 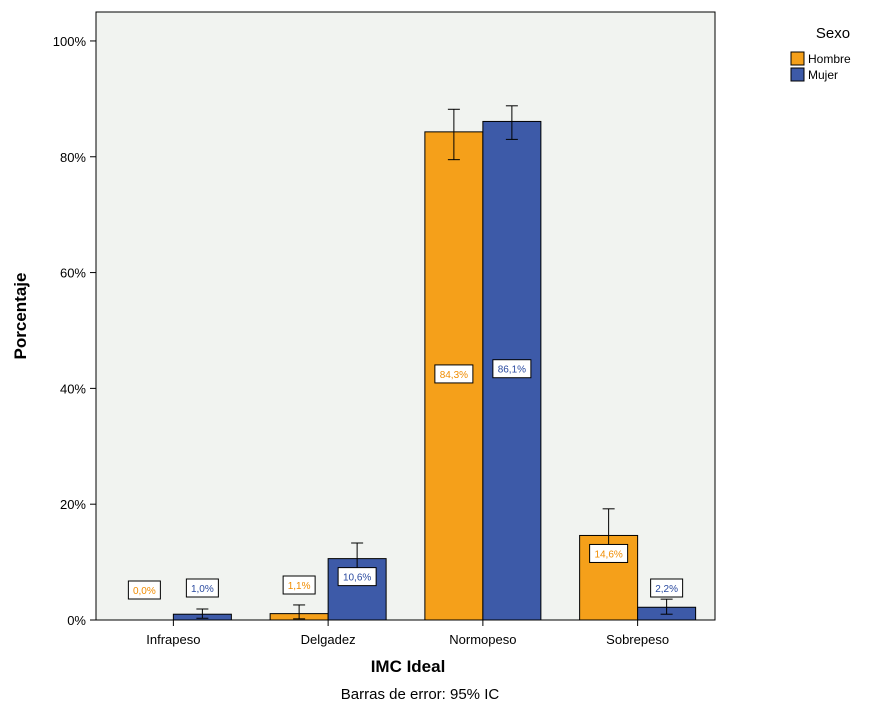 I want to click on legend: Sexo Hombre Mujer, so click(x=820, y=53).